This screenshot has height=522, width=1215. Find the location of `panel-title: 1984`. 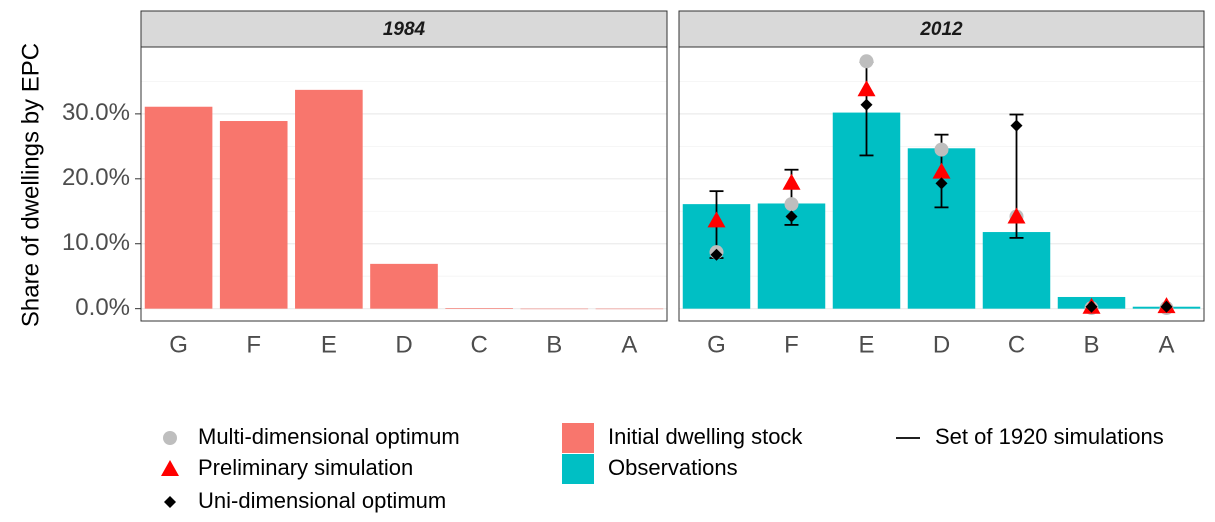

panel-title: 1984 is located at coordinates (404, 29).